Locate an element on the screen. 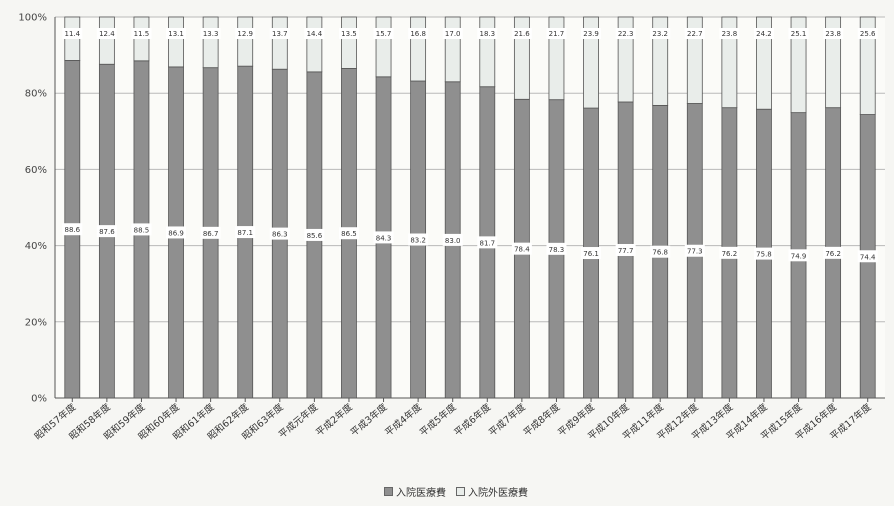 The width and height of the screenshot is (894, 506). y-tick-label: 40% is located at coordinates (36, 246).